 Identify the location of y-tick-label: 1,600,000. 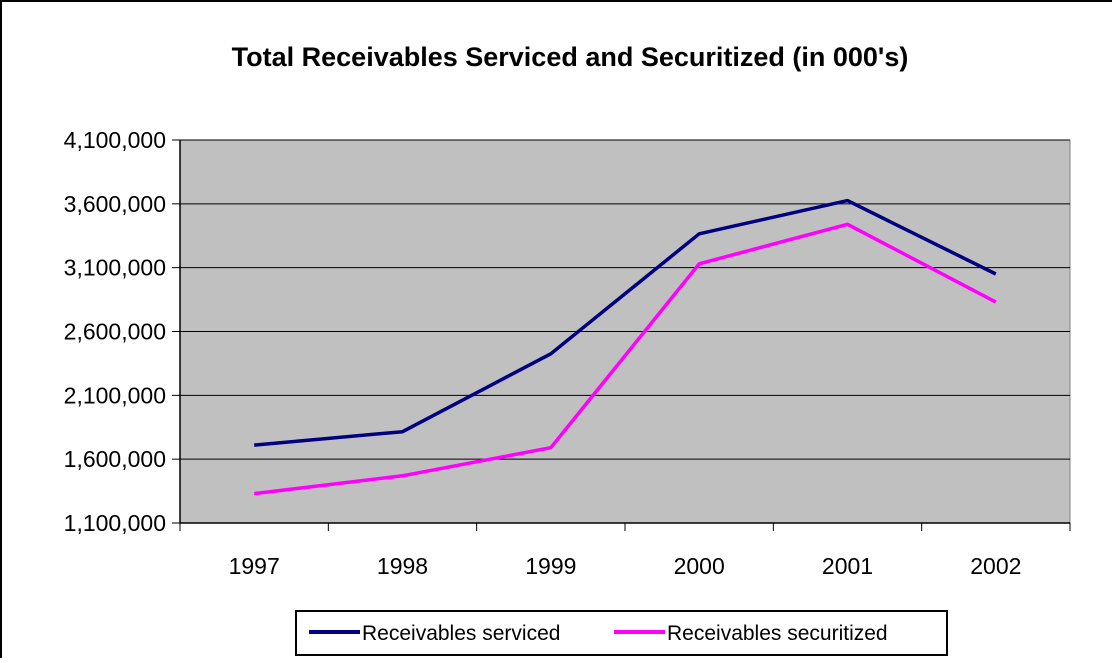
(115, 459).